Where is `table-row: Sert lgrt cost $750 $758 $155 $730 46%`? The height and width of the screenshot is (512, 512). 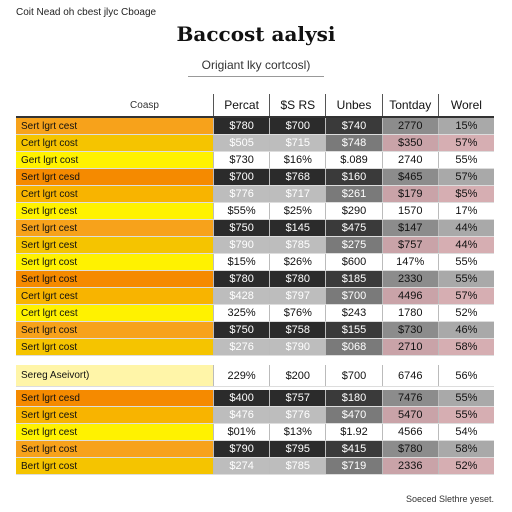 table-row: Sert lgrt cost $750 $758 $155 $730 46% is located at coordinates (255, 330).